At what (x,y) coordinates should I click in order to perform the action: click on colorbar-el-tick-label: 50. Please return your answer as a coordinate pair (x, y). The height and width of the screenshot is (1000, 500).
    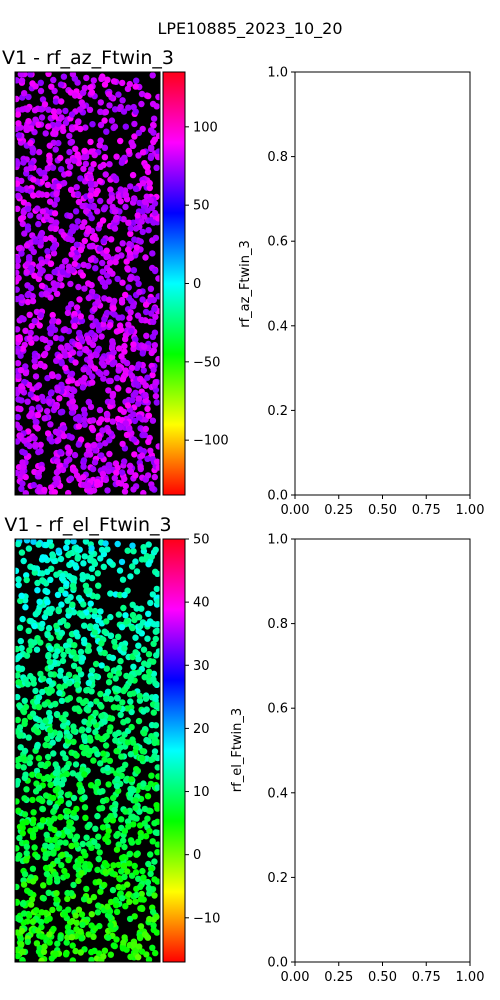
    Looking at the image, I should click on (201, 540).